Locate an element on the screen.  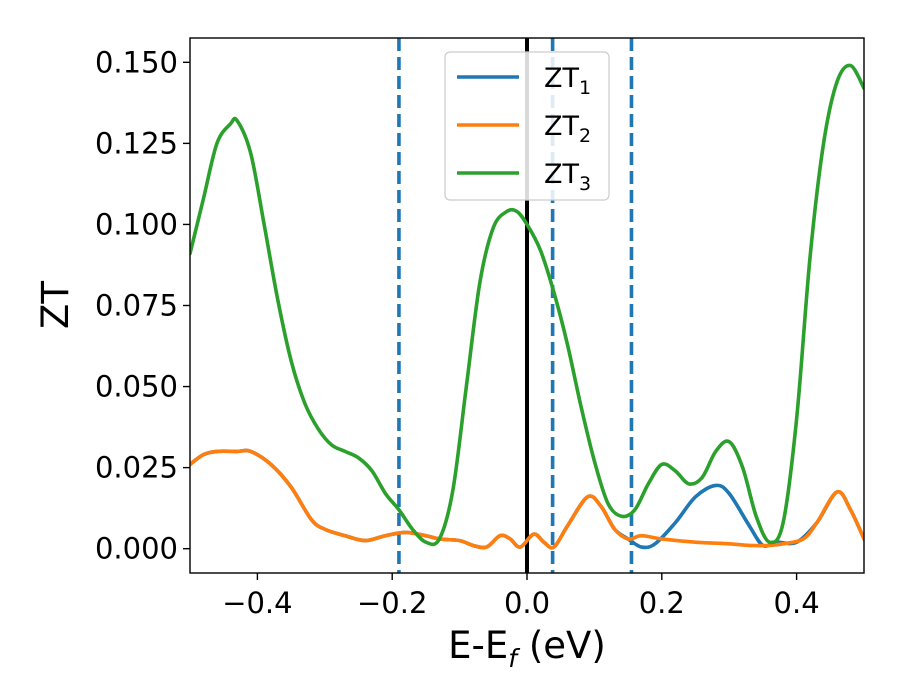
y-tick-label: 0.100 is located at coordinates (136, 224).